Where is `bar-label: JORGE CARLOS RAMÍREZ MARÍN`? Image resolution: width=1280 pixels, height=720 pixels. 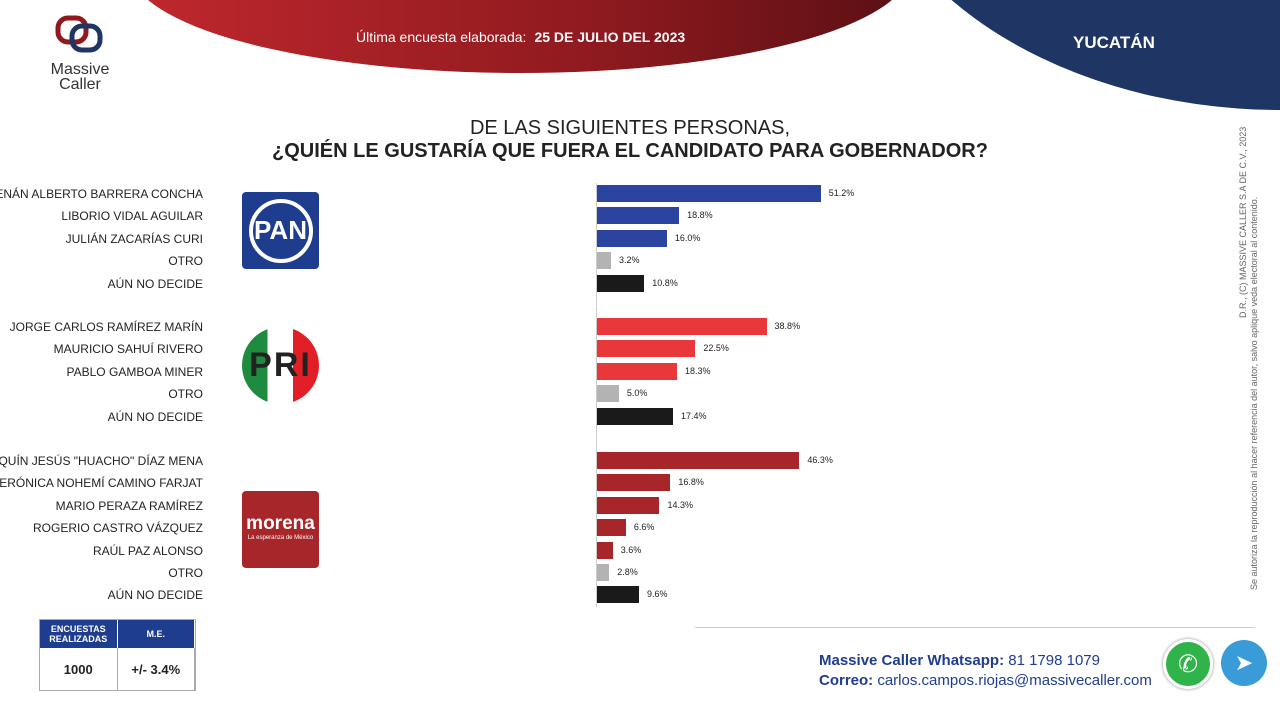
bar-label: JORGE CARLOS RAMÍREZ MARÍN is located at coordinates (106, 327).